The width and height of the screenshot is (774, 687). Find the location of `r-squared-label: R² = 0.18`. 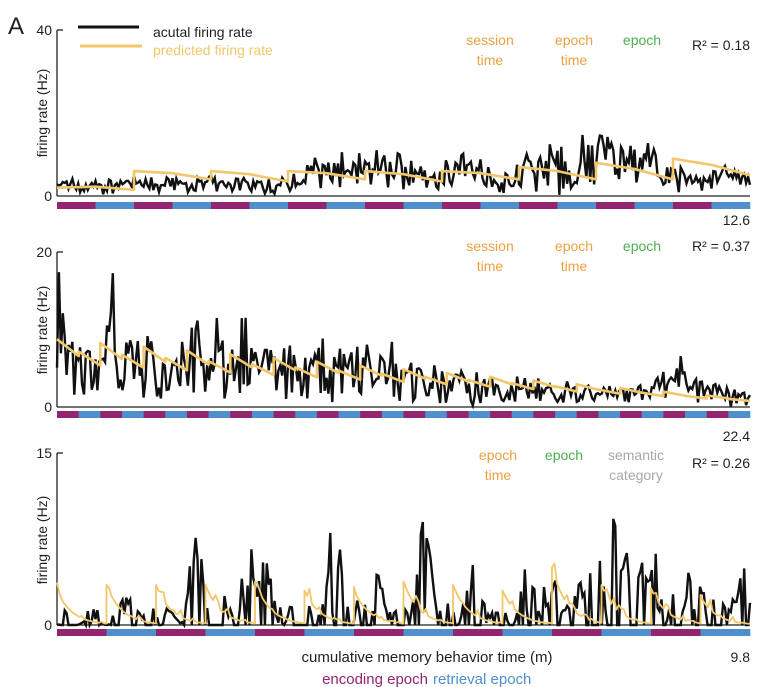

r-squared-label: R² = 0.18 is located at coordinates (721, 45).